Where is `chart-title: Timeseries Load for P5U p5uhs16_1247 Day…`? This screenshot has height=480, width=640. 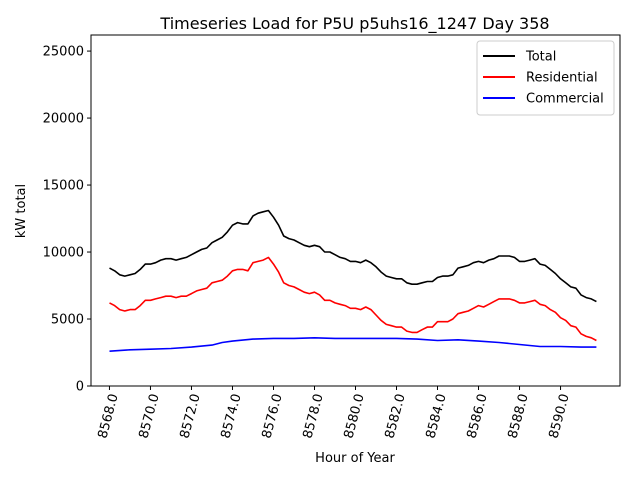 chart-title: Timeseries Load for P5U p5uhs16_1247 Day… is located at coordinates (354, 24).